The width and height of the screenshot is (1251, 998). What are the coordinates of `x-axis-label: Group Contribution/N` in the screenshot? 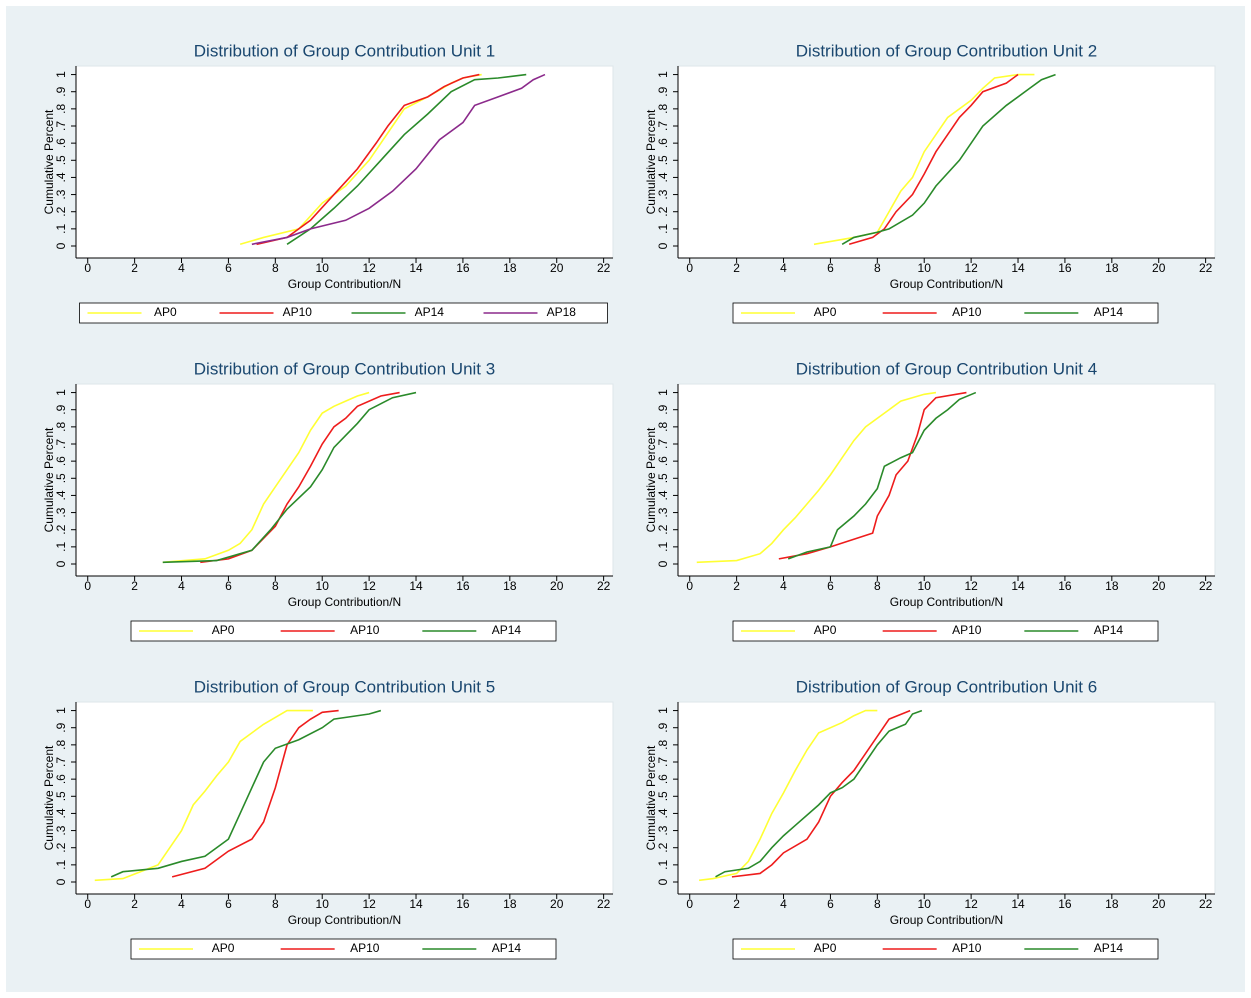 It's located at (946, 920).